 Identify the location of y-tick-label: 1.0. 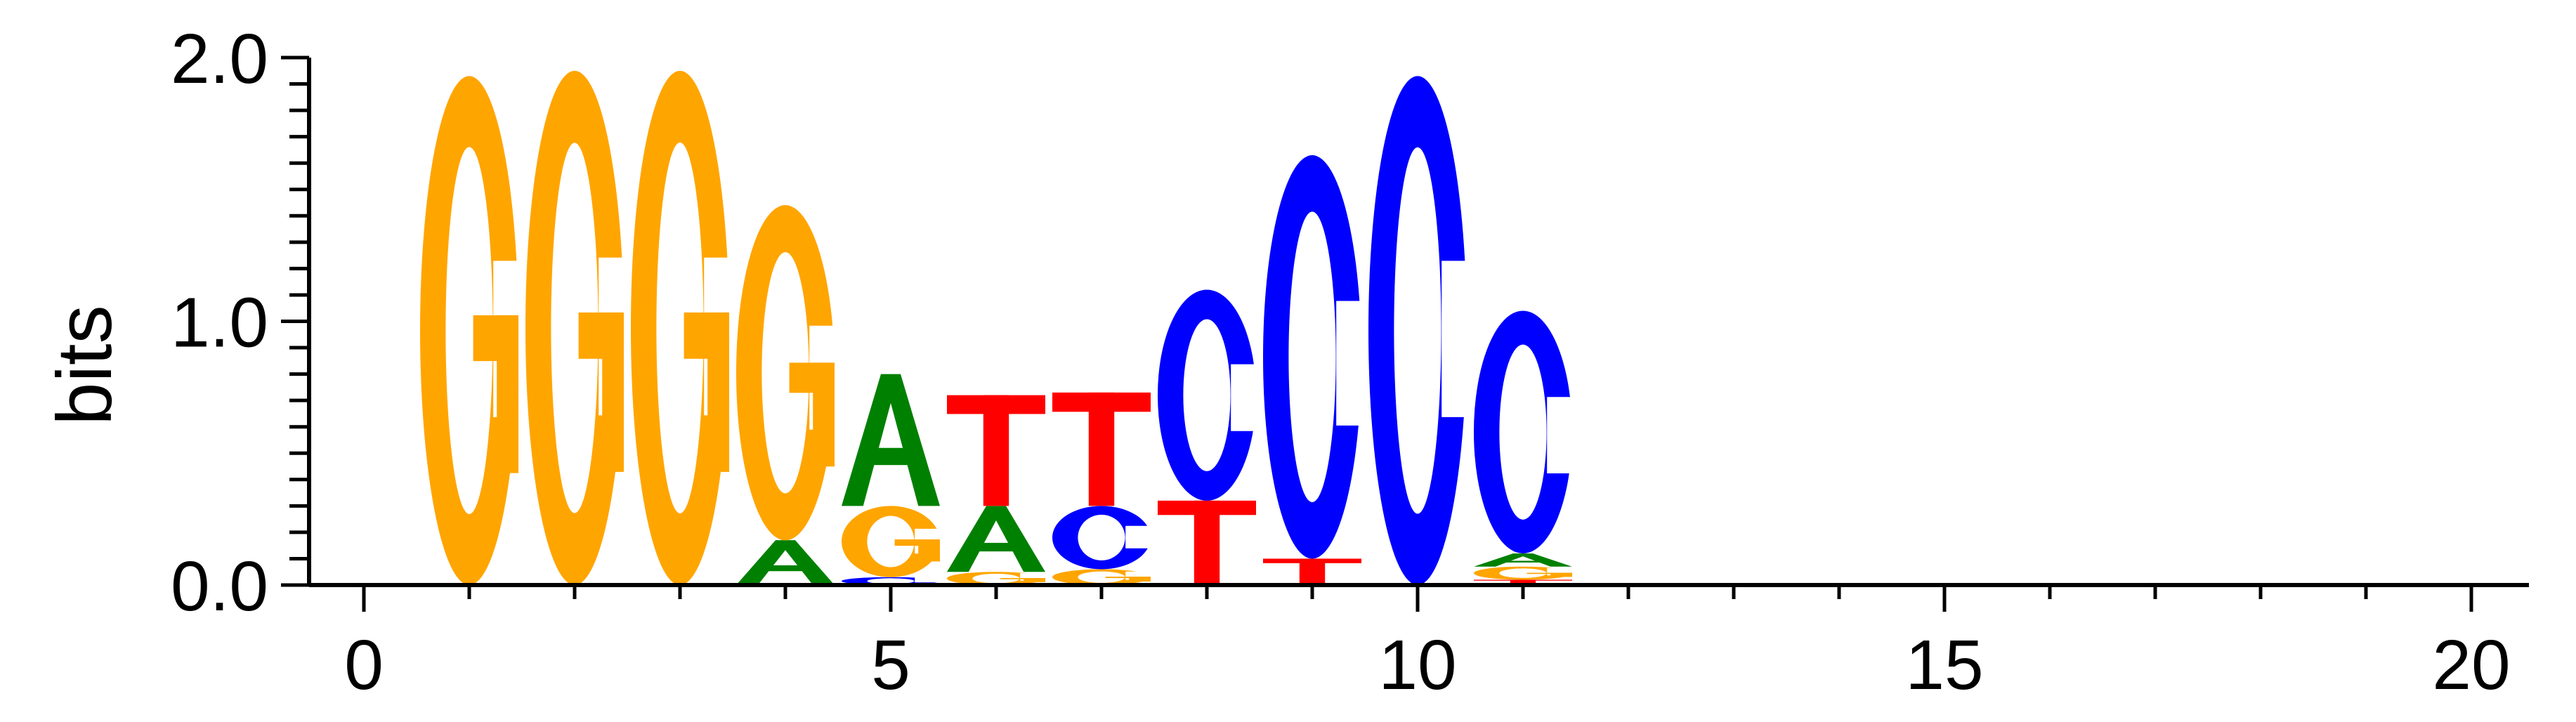
(220, 323).